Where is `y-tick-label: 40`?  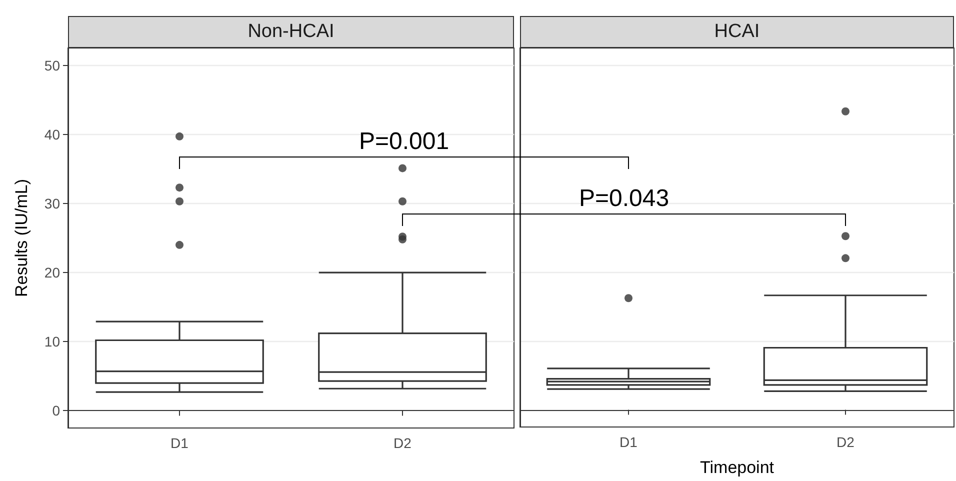 y-tick-label: 40 is located at coordinates (52, 134).